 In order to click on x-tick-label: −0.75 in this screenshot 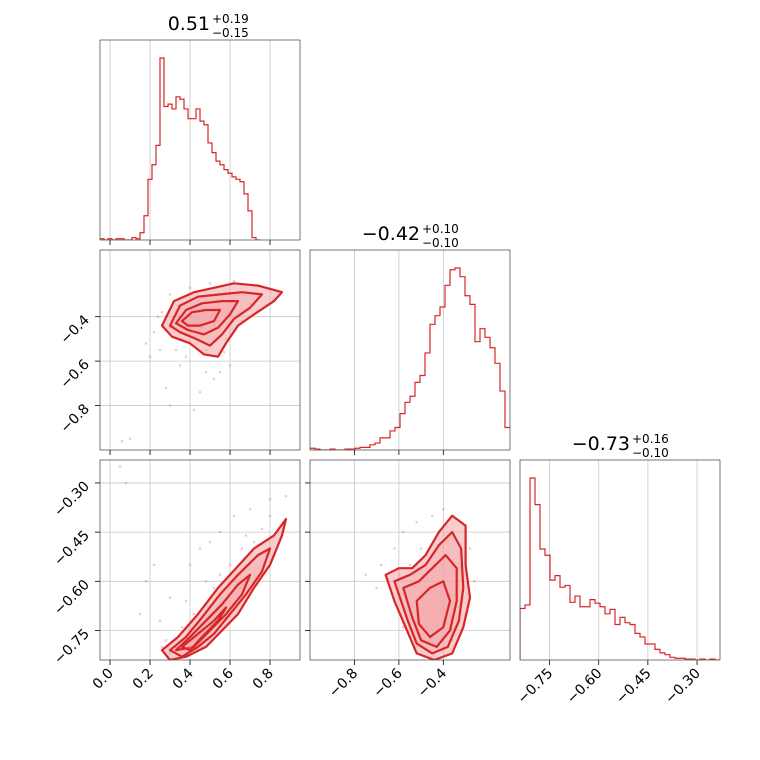, I will do `click(536, 687)`.